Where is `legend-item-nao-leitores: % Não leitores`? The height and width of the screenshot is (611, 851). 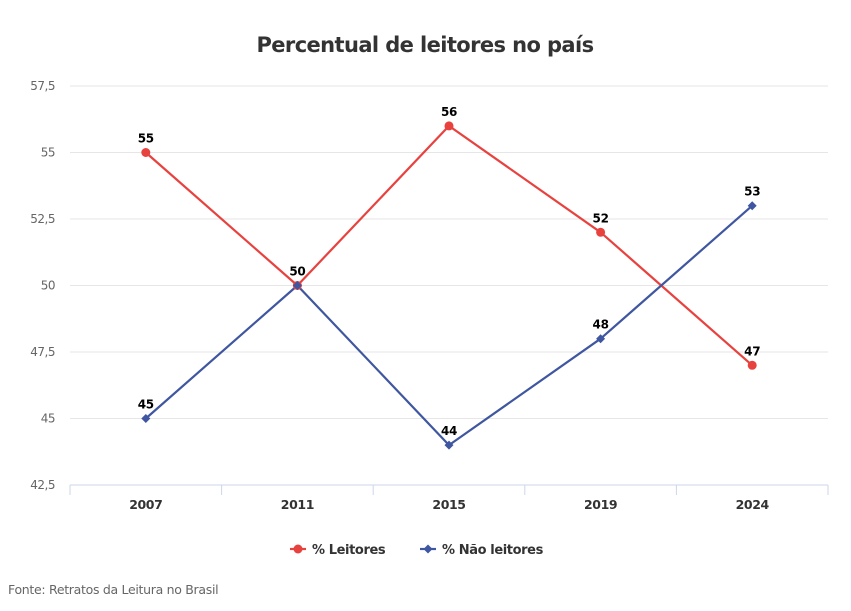 legend-item-nao-leitores: % Não leitores is located at coordinates (482, 550).